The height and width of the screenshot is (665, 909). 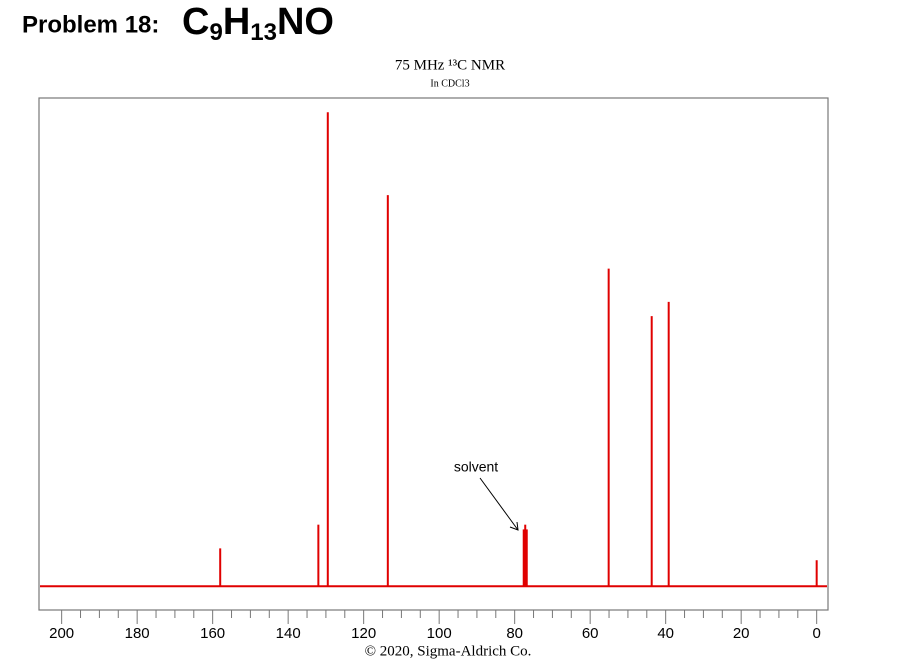 I want to click on problem-label: Problem 18:, so click(x=90, y=24).